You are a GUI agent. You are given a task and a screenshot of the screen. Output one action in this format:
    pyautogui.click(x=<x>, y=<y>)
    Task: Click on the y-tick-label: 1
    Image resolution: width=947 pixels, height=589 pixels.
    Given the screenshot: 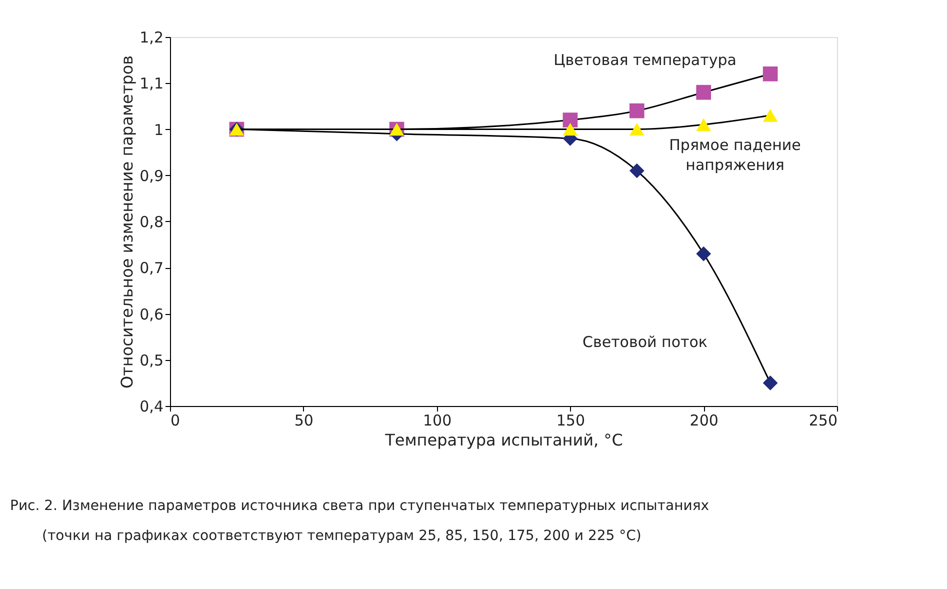 What is the action you would take?
    pyautogui.click(x=159, y=129)
    